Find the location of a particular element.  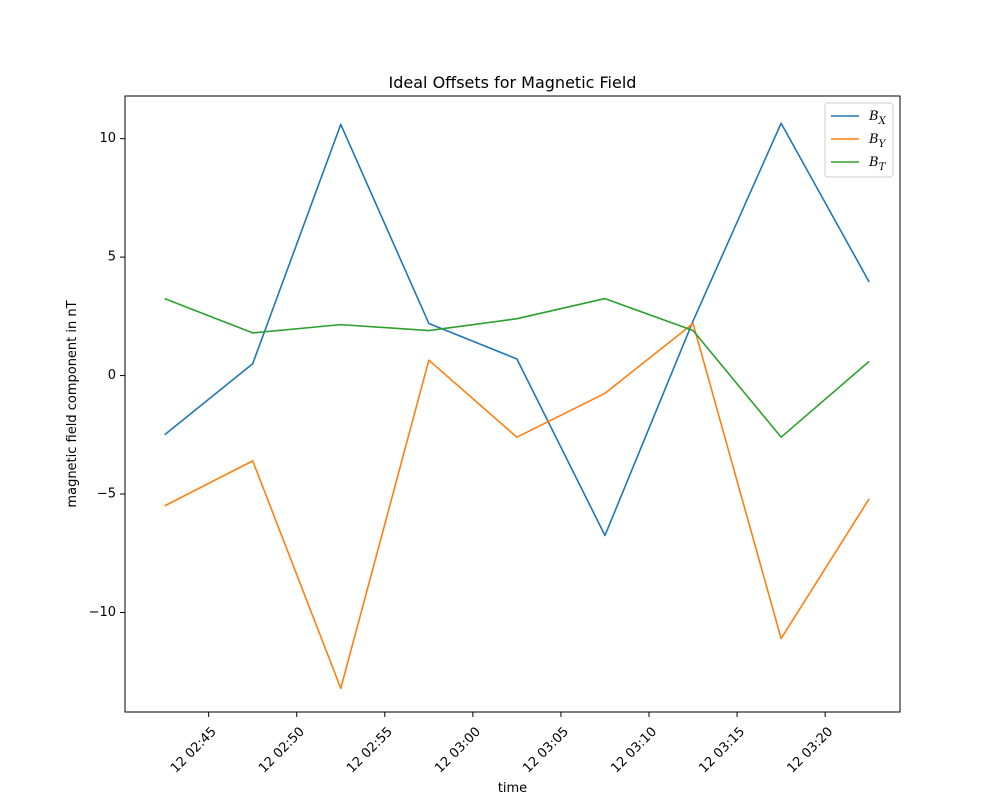

series-line-bt is located at coordinates (517, 367).